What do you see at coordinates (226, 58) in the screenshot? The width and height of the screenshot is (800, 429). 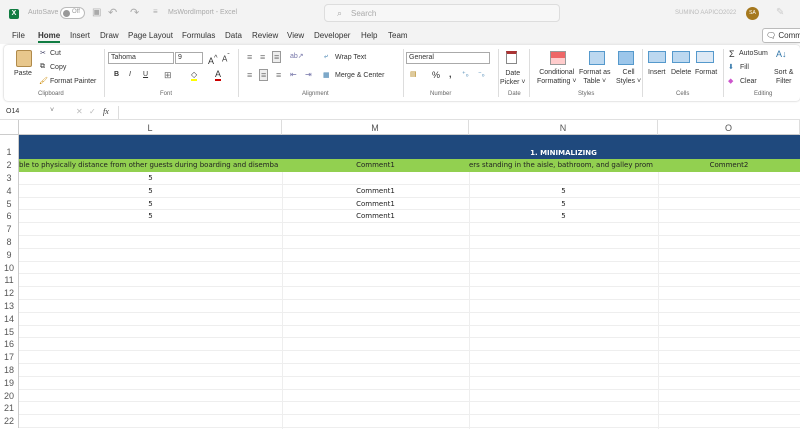 I see `decrease-font-icon: Aˇ` at bounding box center [226, 58].